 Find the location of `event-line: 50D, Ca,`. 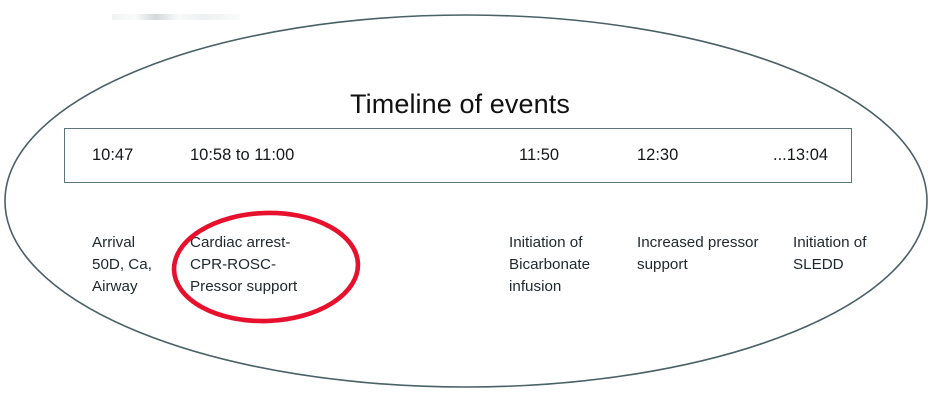

event-line: 50D, Ca, is located at coordinates (122, 264).